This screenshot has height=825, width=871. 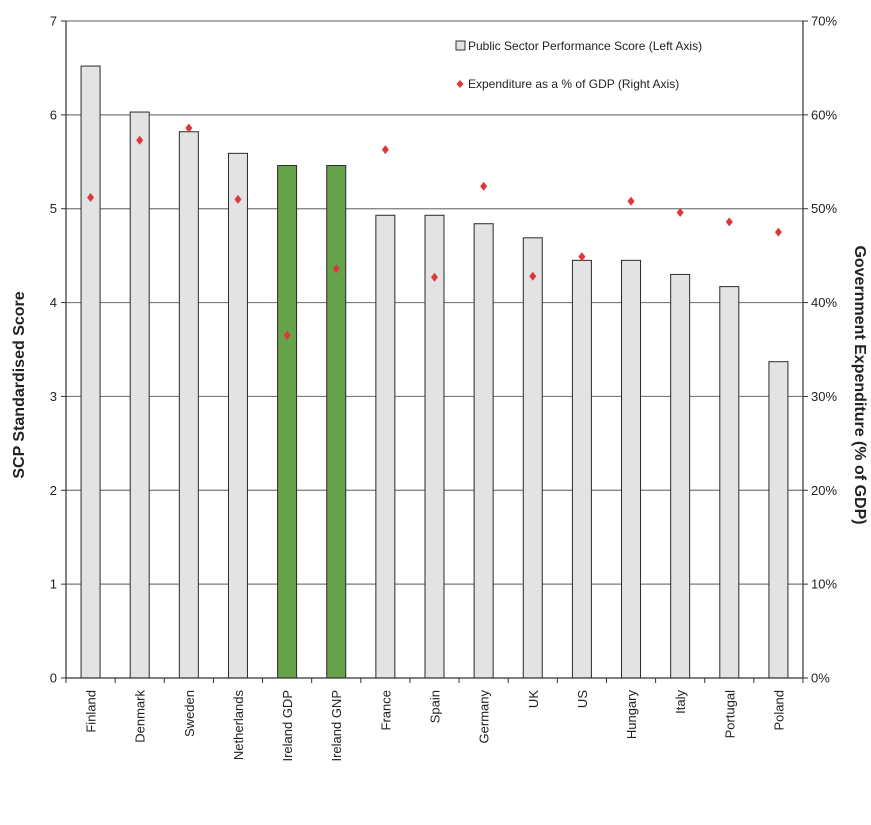 I want to click on category-label: Hungary, so click(x=631, y=715).